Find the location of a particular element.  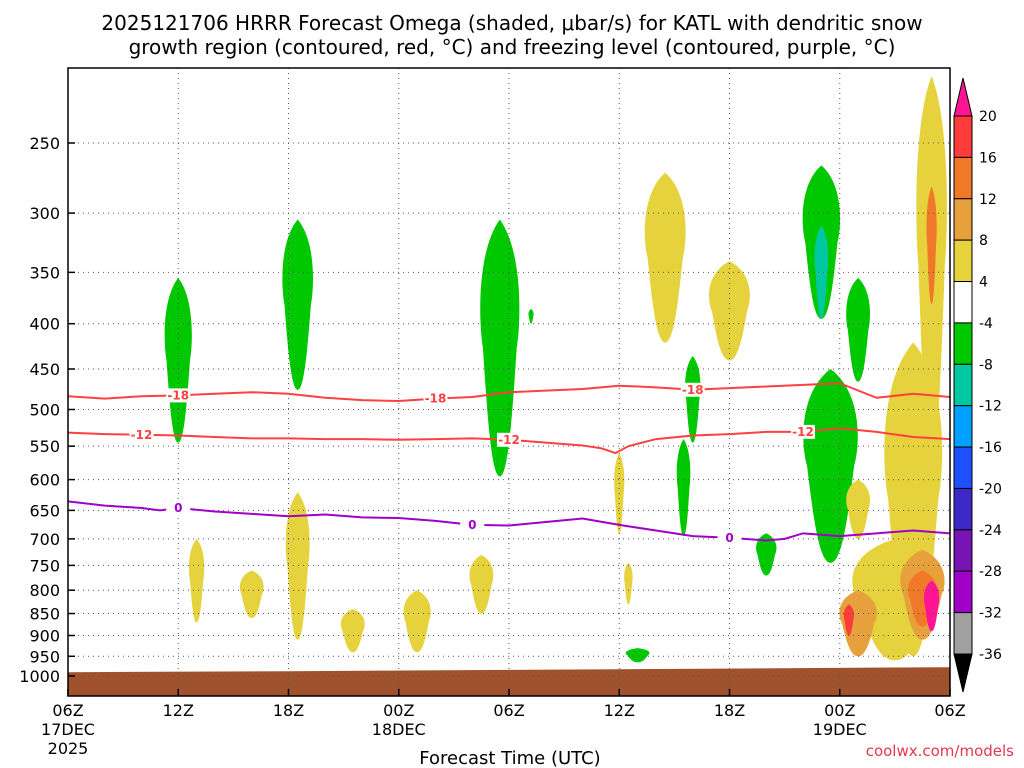

colorbar-label: 4 is located at coordinates (983, 283).